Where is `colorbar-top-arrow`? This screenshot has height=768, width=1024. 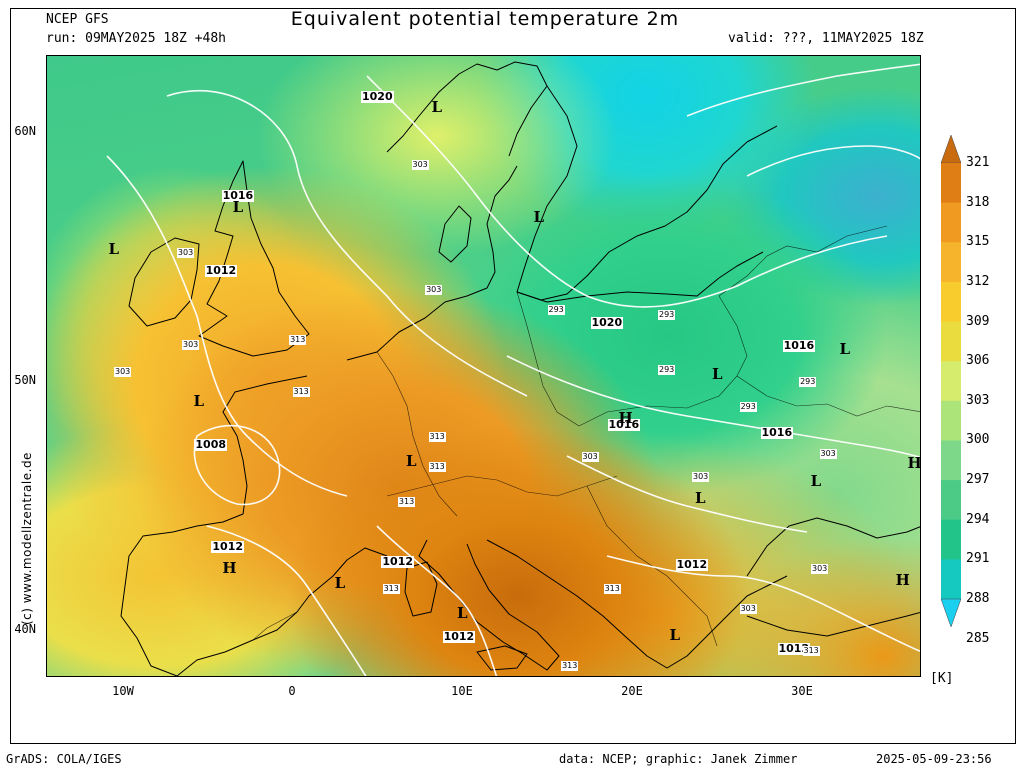 colorbar-top-arrow is located at coordinates (951, 149).